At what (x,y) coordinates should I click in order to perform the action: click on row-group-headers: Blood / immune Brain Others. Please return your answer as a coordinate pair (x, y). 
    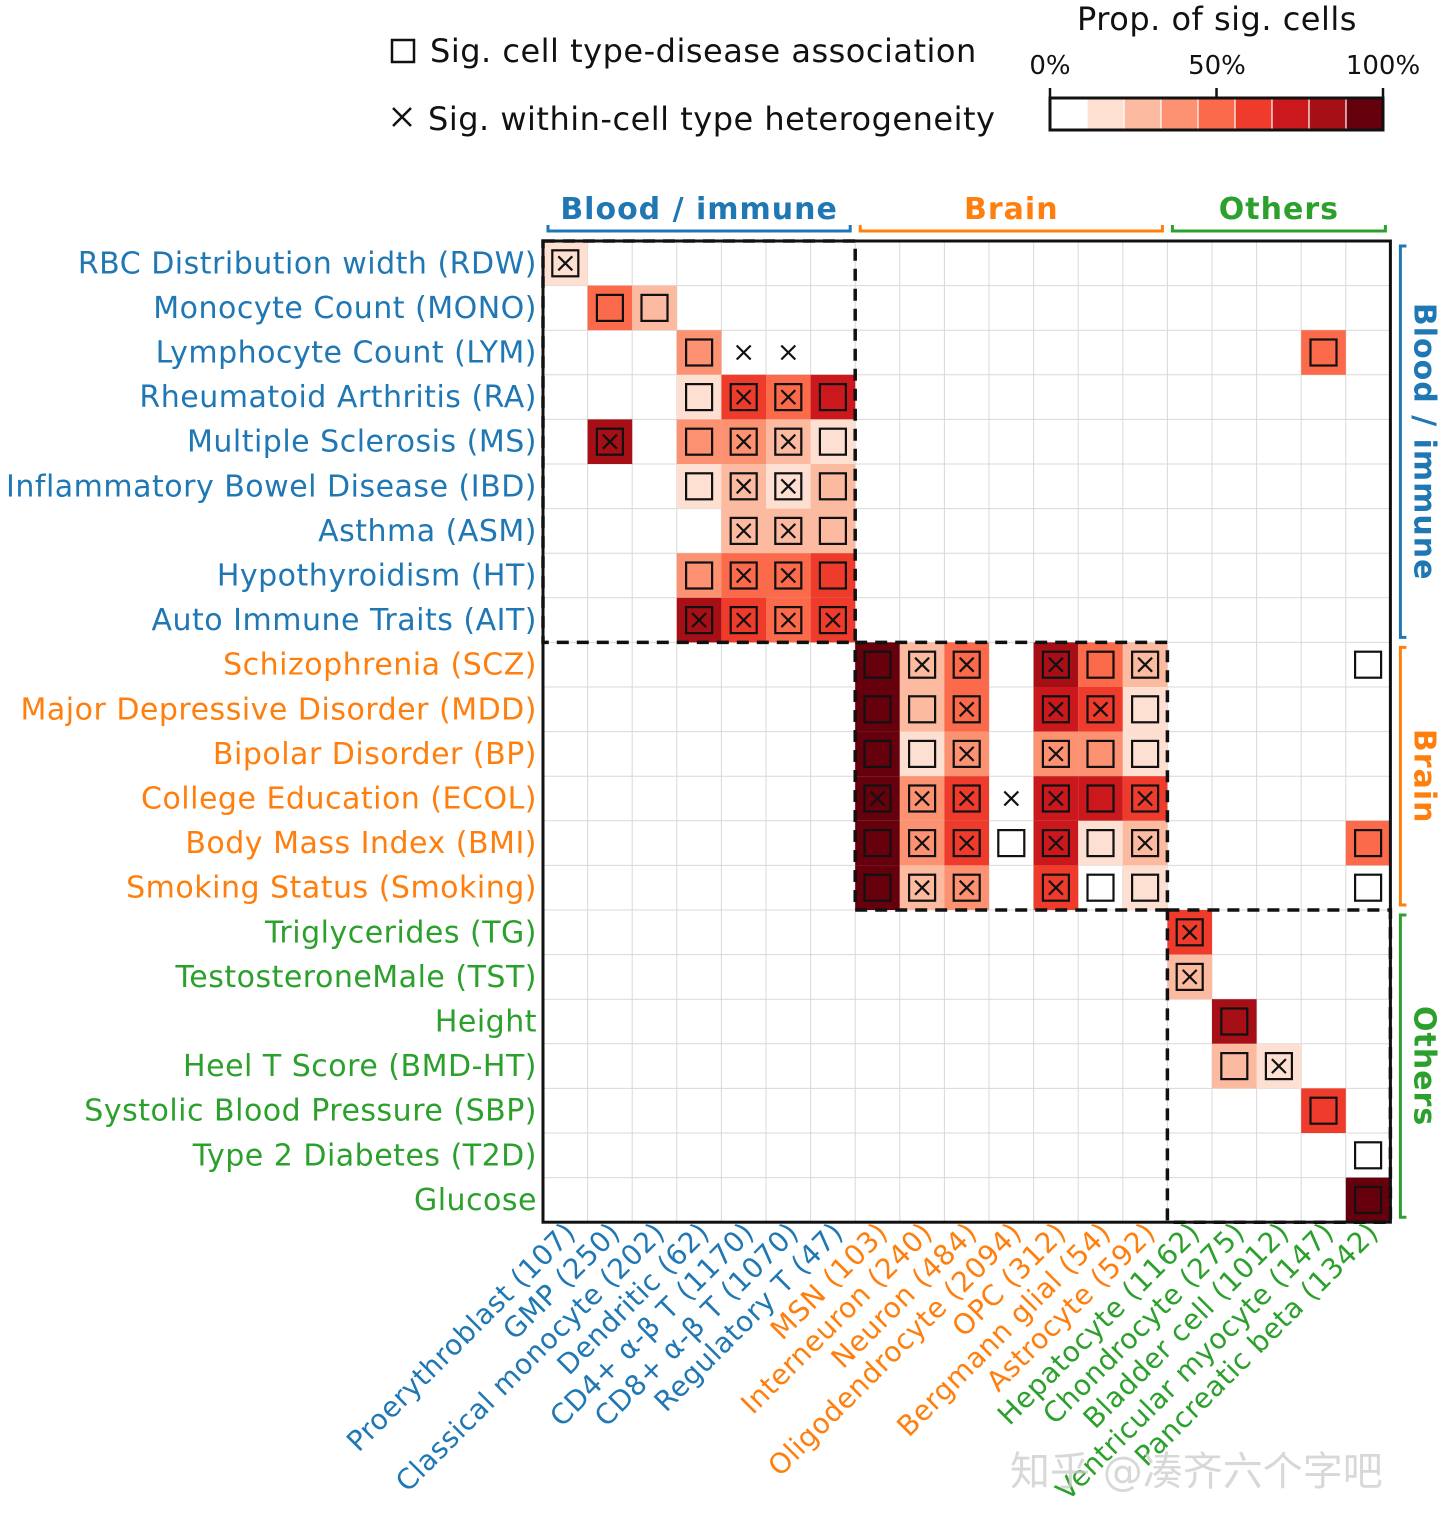
    Looking at the image, I should click on (1419, 731).